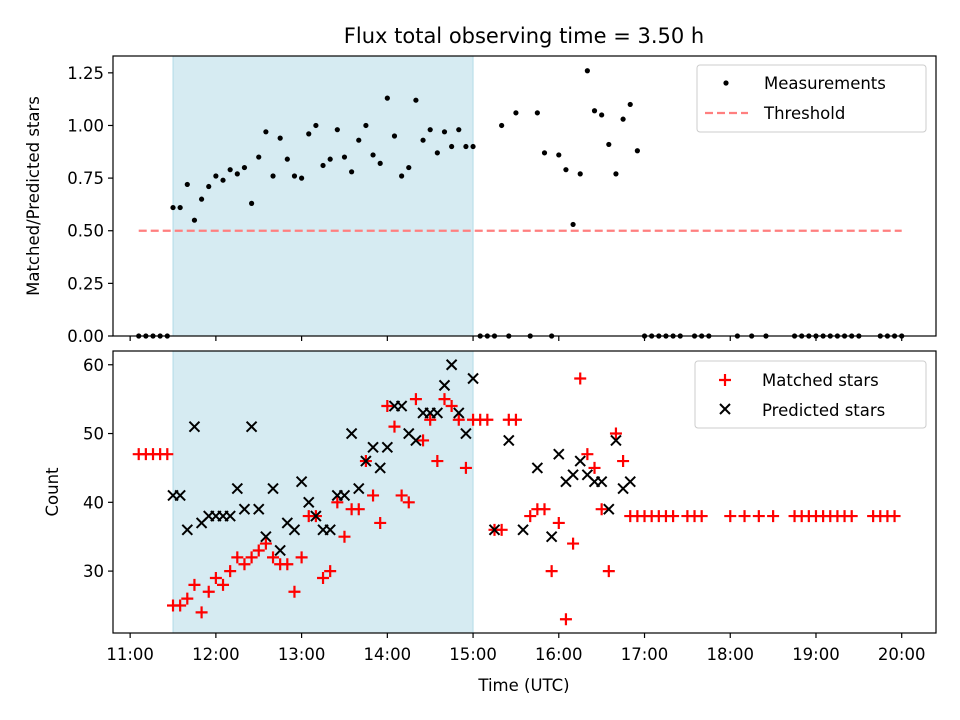 This screenshot has height=720, width=960. What do you see at coordinates (93, 571) in the screenshot?
I see `y-tick-label: 30` at bounding box center [93, 571].